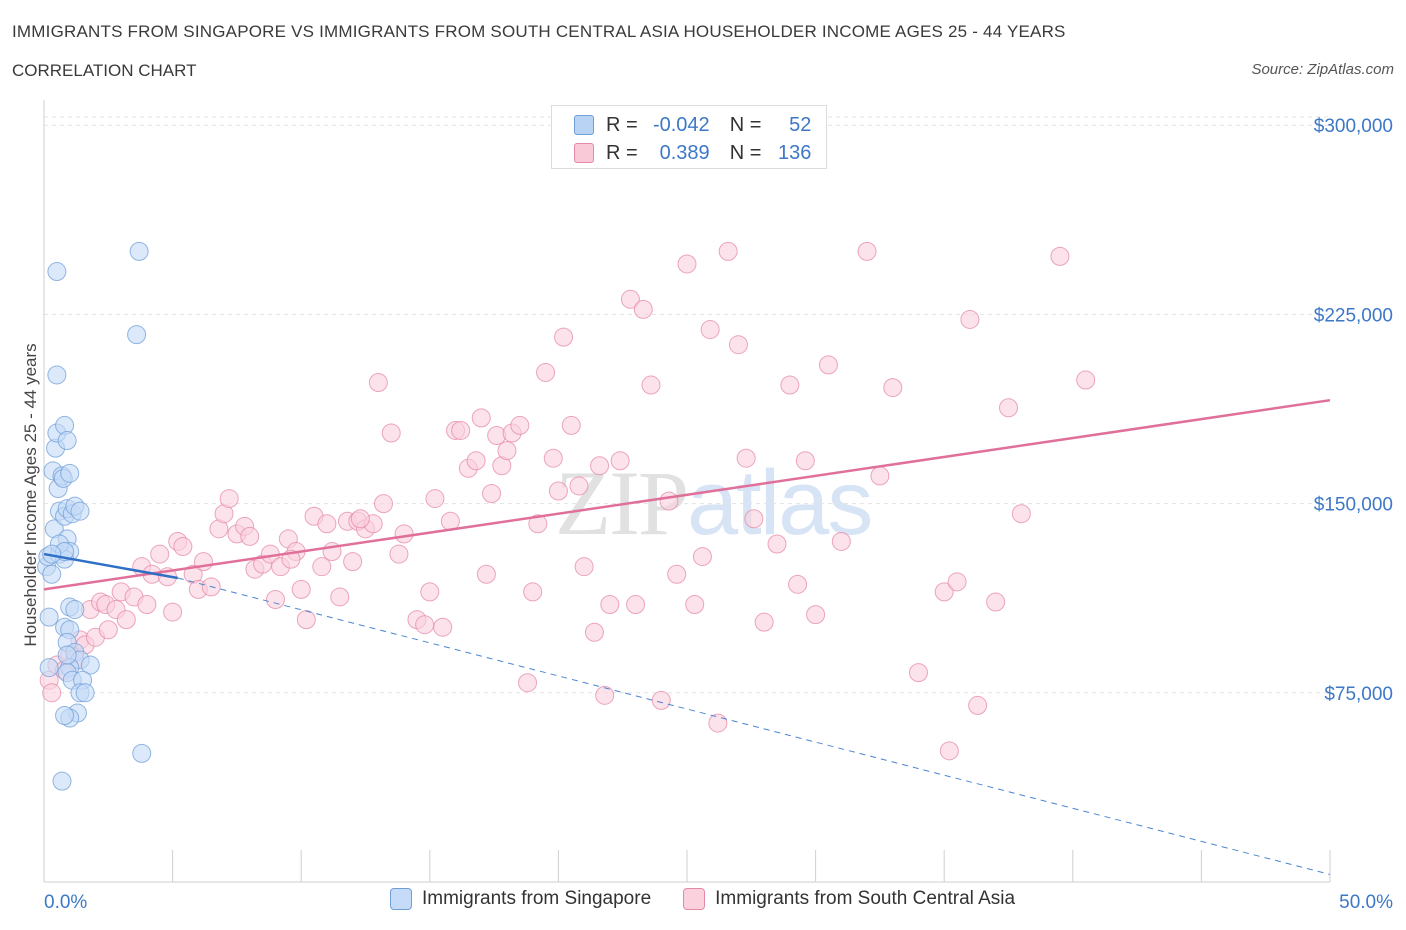 The image size is (1406, 930). I want to click on legend-swatch-singapore, so click(401, 899).